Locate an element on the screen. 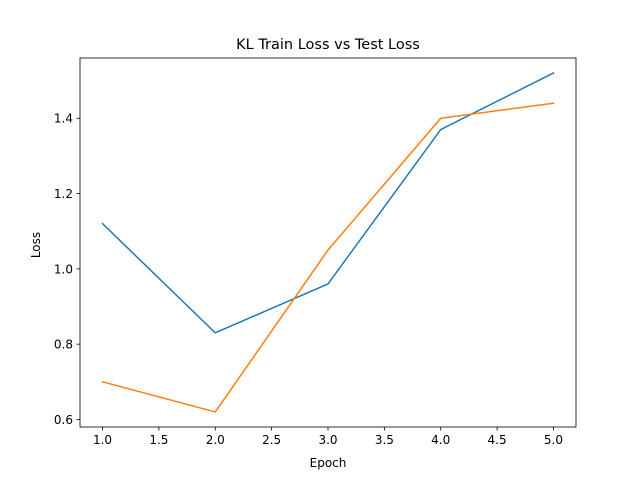 This screenshot has height=480, width=640. y-axis-label: Loss is located at coordinates (36, 245).